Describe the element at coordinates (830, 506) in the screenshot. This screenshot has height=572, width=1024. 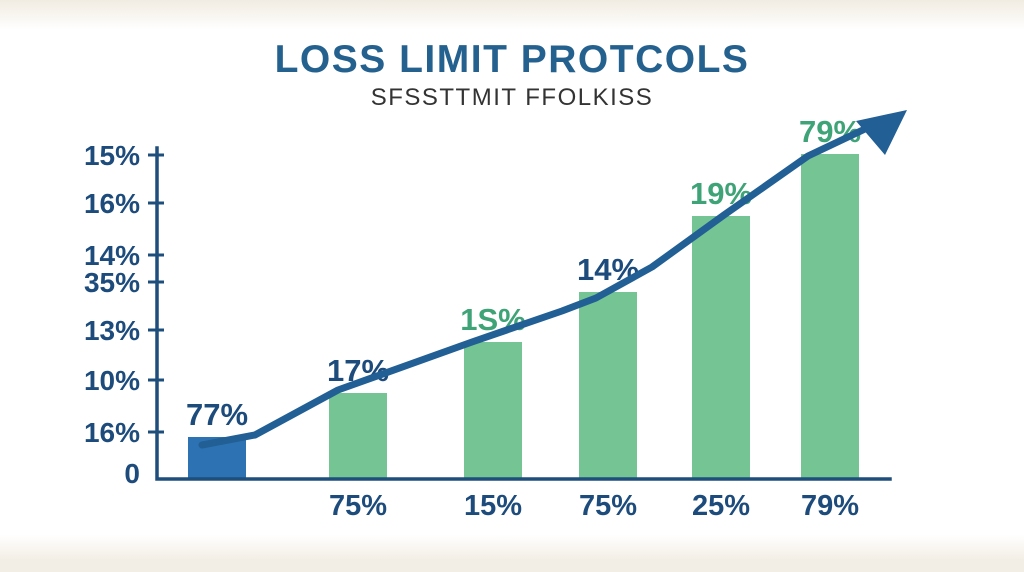
I see `x-tick-label: 79%` at that location.